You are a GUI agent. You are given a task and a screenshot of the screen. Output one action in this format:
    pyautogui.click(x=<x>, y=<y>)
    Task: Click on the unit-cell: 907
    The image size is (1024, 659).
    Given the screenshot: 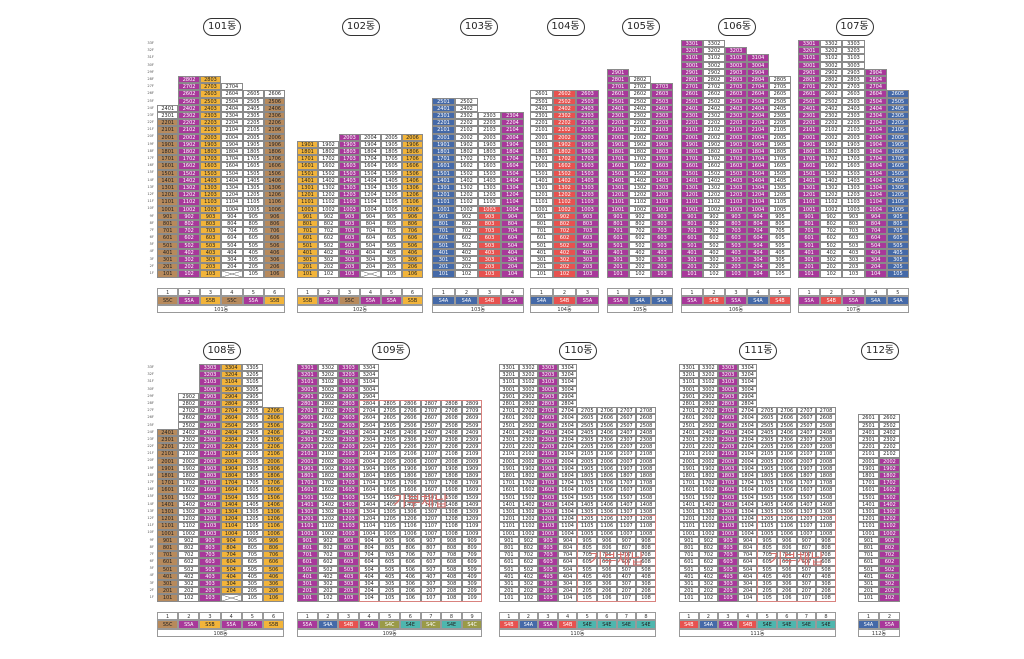 What is the action you would take?
    pyautogui.click(x=431, y=540)
    